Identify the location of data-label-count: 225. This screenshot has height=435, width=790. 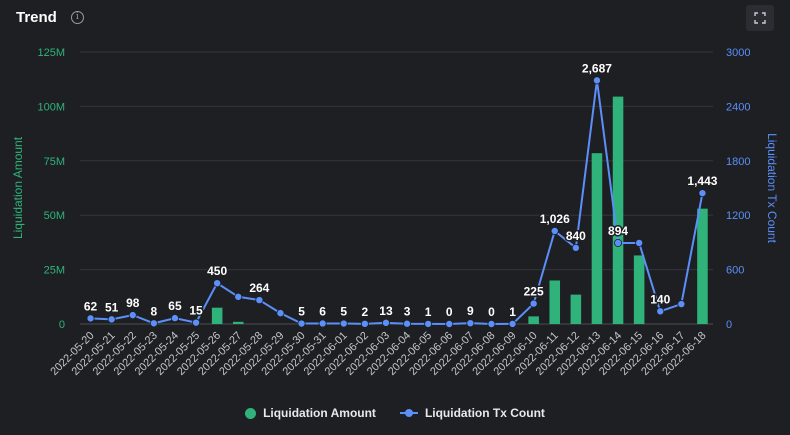
(534, 292).